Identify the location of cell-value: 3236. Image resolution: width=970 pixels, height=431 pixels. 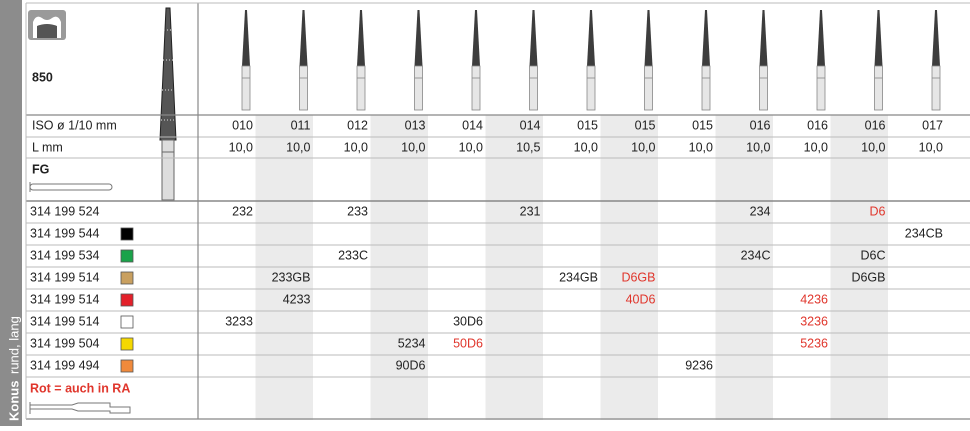
(814, 321).